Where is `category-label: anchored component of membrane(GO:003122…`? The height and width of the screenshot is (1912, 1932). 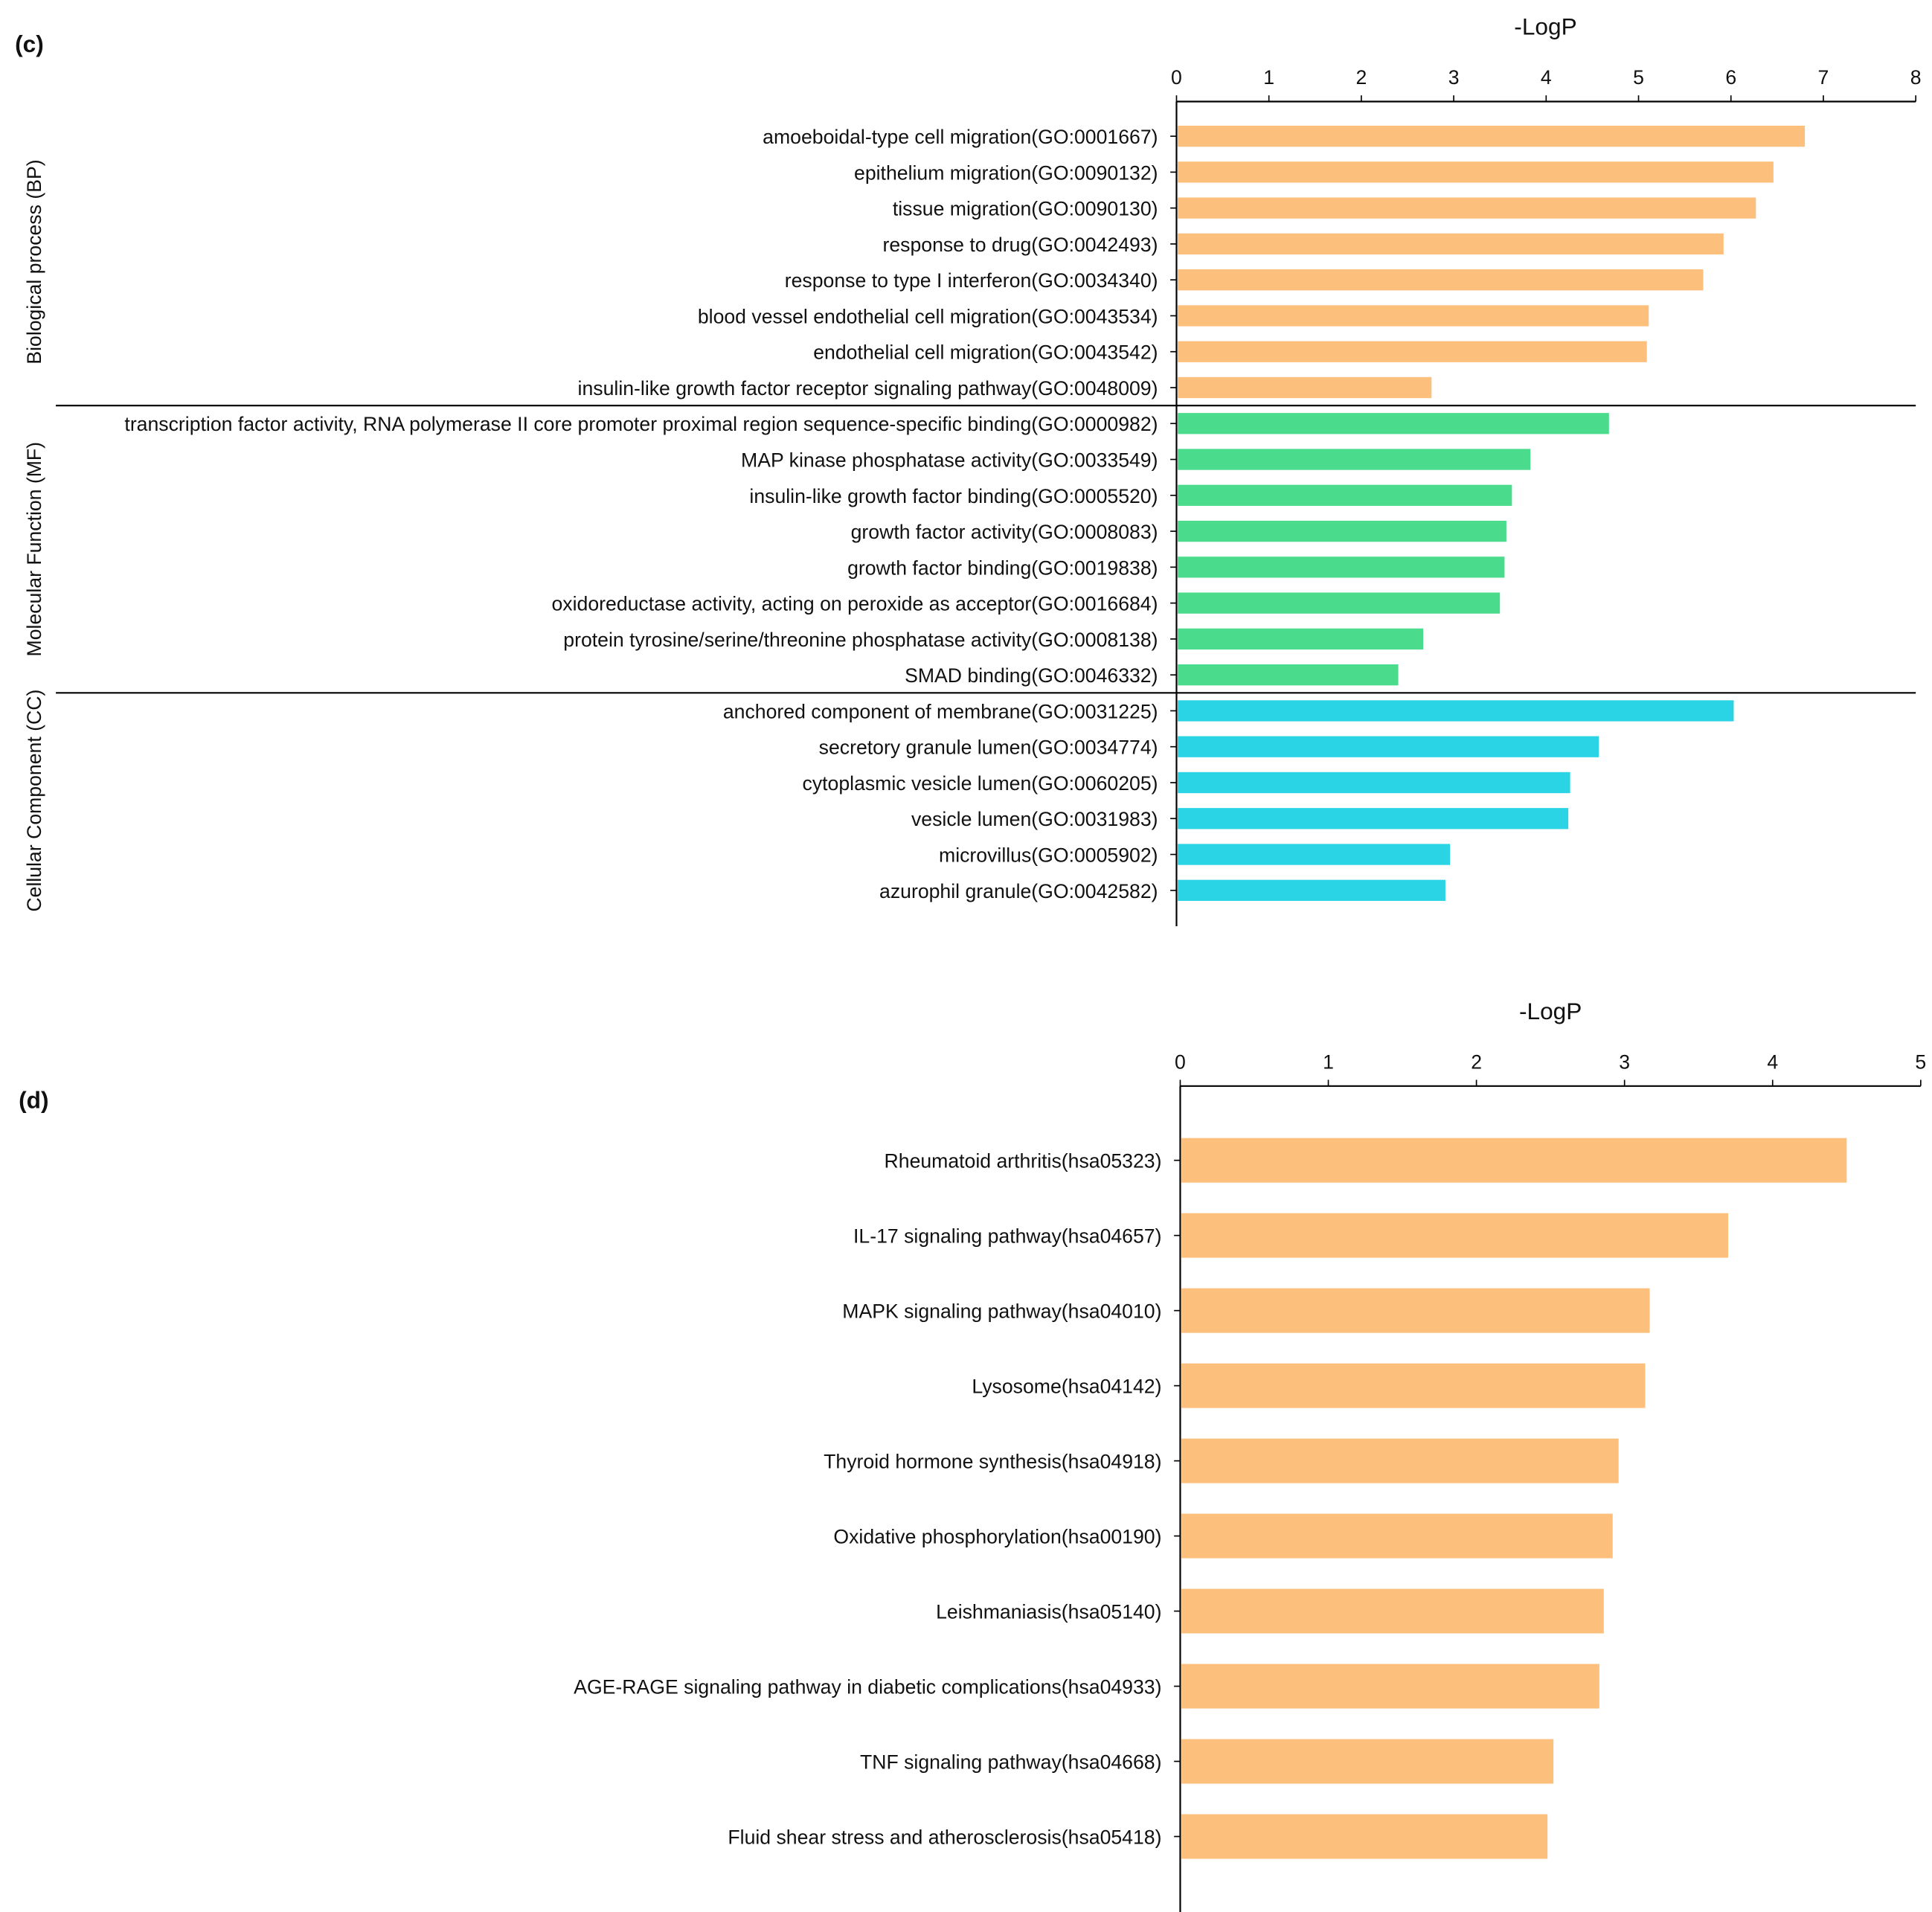 category-label: anchored component of membrane(GO:003122… is located at coordinates (940, 711).